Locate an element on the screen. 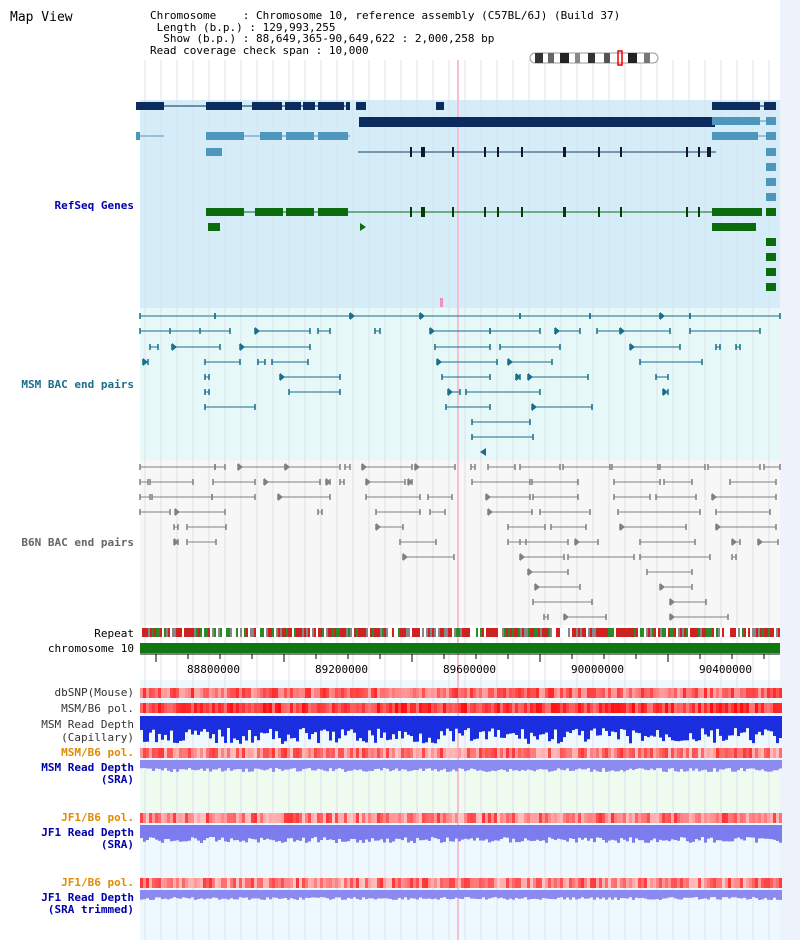 The height and width of the screenshot is (940, 800). track-label-jf1-b6-pol-1: JF1/B6 pol. is located at coordinates (97, 817).